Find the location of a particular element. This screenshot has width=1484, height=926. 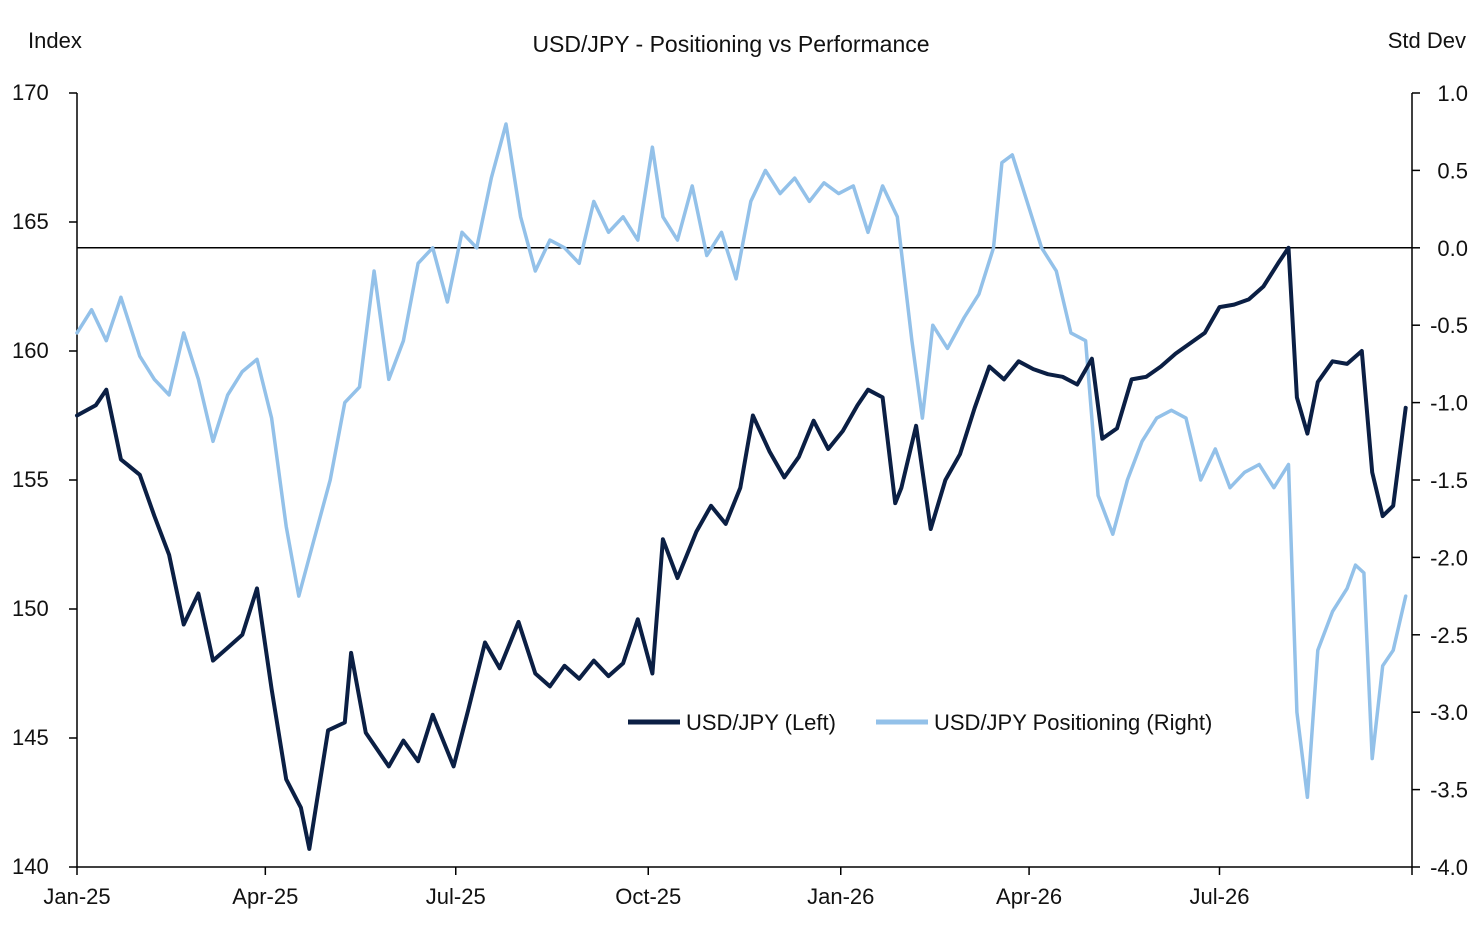

right-tick-label: -1.5 is located at coordinates (1449, 480).